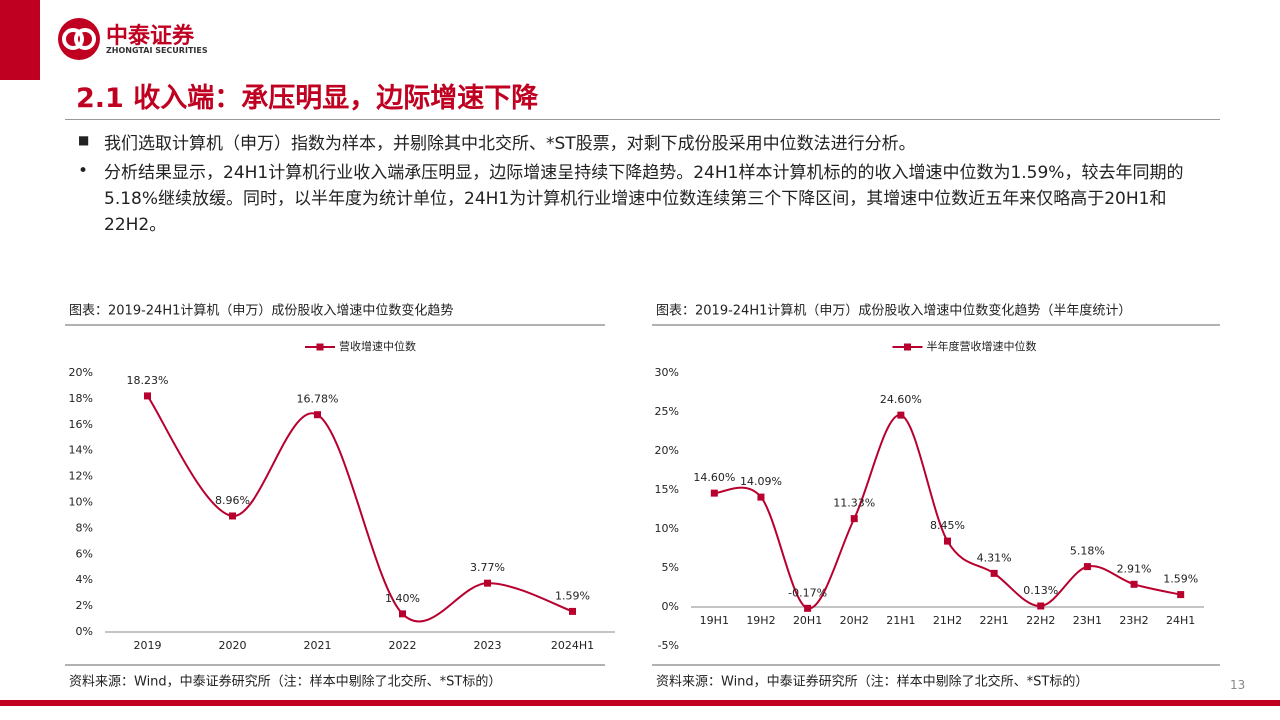  I want to click on data-label: 11.33%, so click(854, 503).